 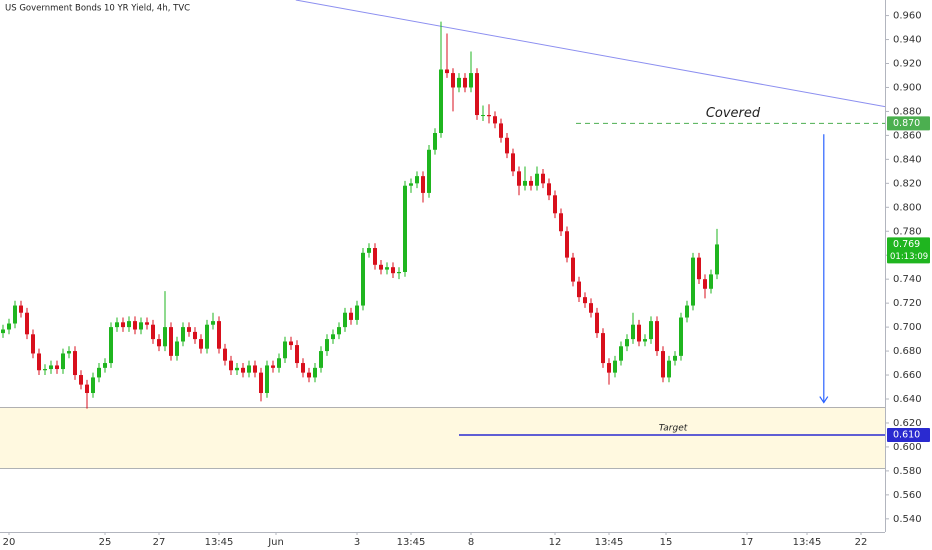 What do you see at coordinates (906, 123) in the screenshot?
I see `covered-price-label: 0.870` at bounding box center [906, 123].